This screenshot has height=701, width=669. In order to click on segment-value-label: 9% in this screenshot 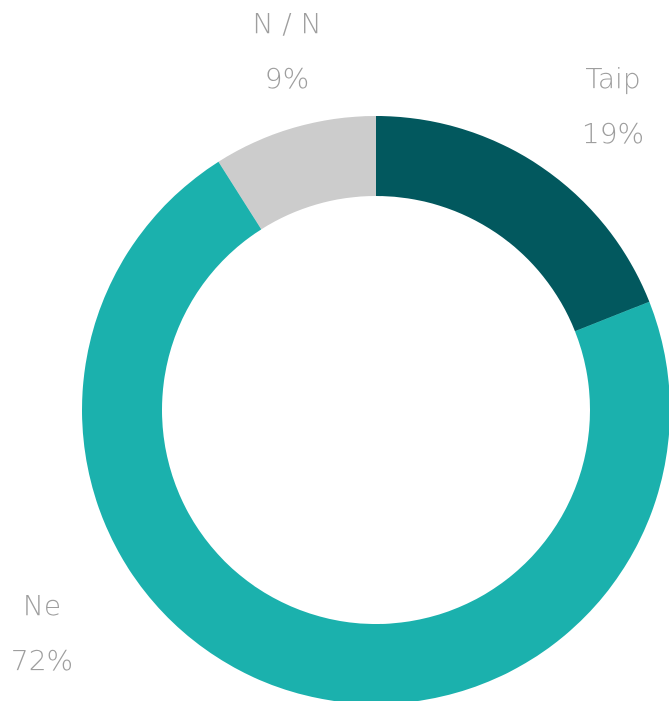, I will do `click(287, 78)`.